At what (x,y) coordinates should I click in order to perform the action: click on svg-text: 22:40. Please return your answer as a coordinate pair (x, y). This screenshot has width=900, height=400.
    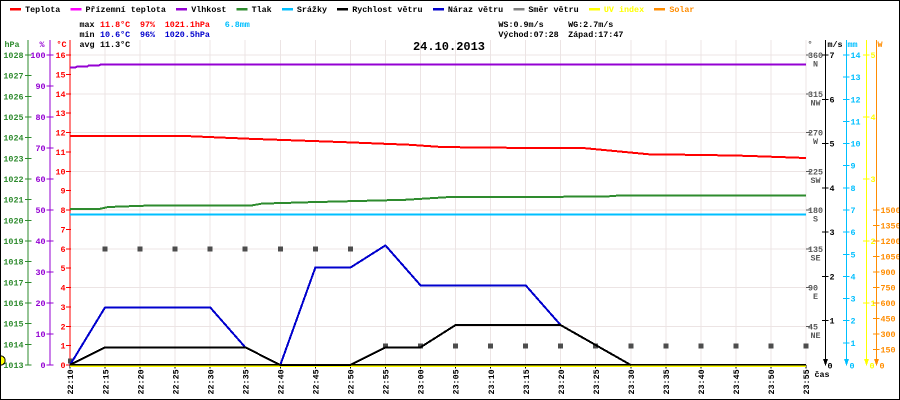
    Looking at the image, I should click on (281, 381).